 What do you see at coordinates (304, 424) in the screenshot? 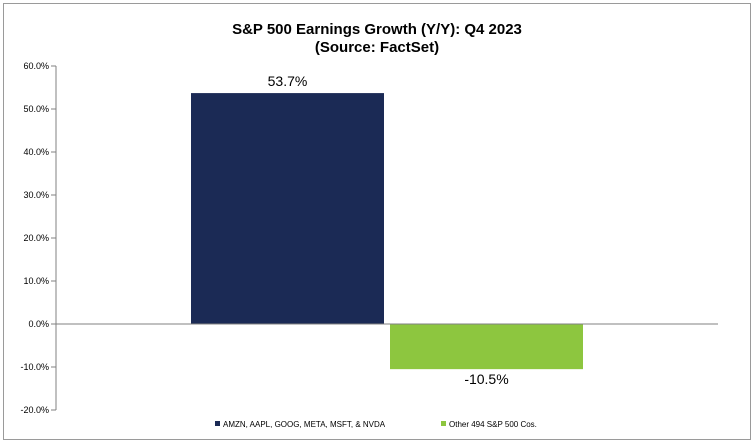
I see `legend-label-1: AMZN, AAPL, GOOG, META, MSFT, & NVDA` at bounding box center [304, 424].